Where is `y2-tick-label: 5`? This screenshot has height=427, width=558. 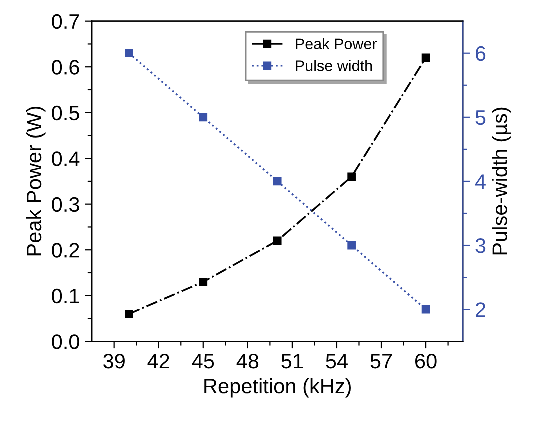 y2-tick-label: 5 is located at coordinates (481, 118).